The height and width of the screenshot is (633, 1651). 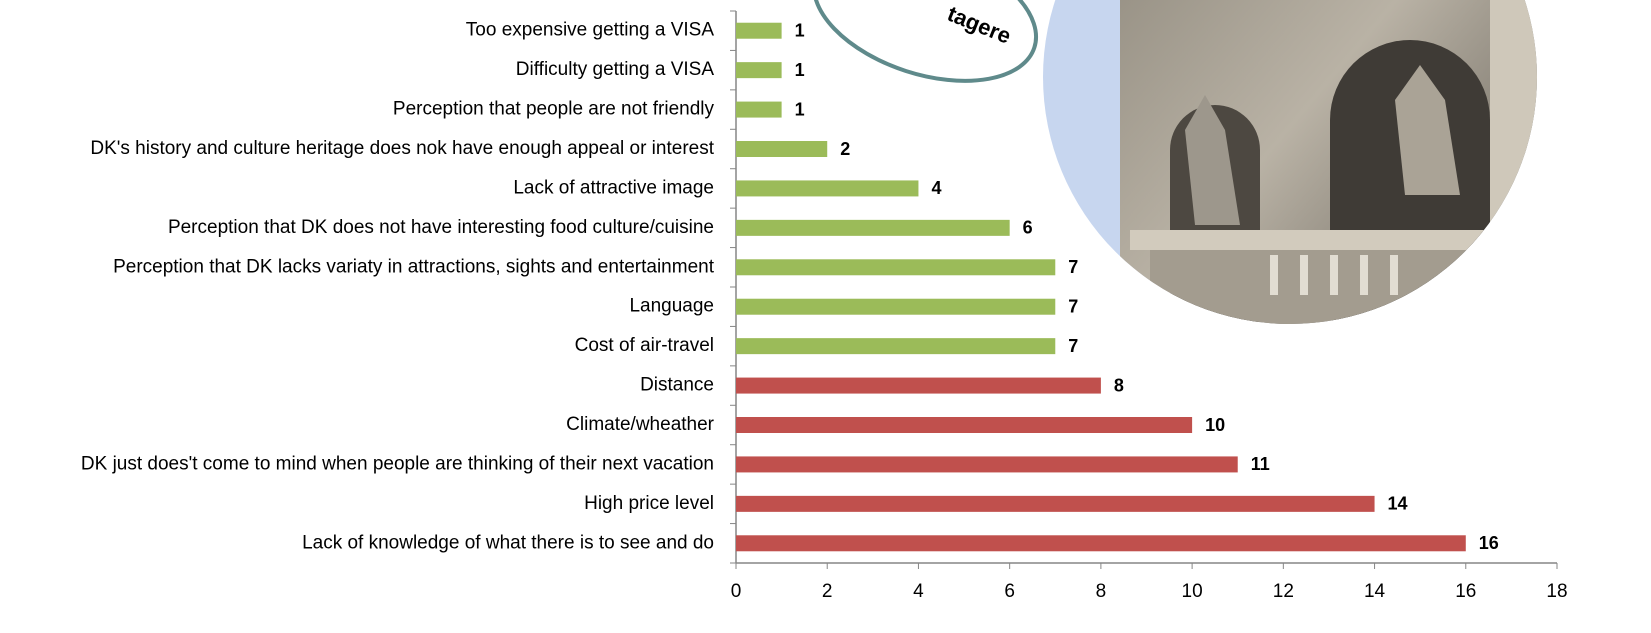 I want to click on x-tick-label: 10, so click(x=1192, y=591).